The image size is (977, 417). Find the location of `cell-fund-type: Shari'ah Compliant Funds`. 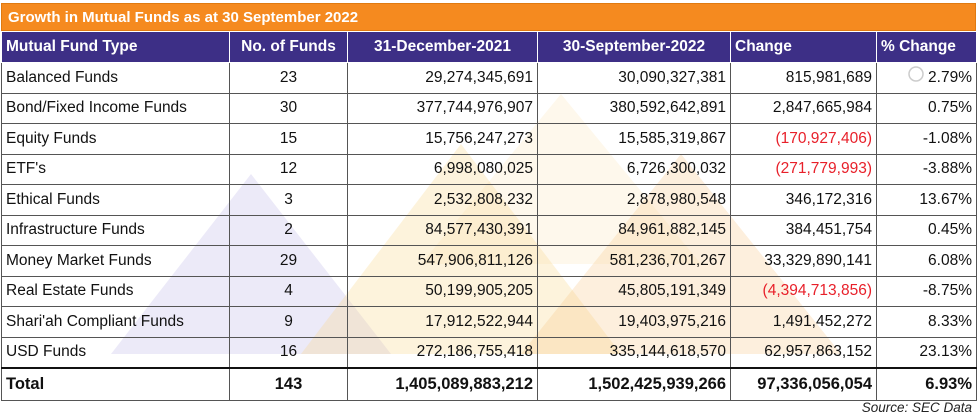

cell-fund-type: Shari'ah Compliant Funds is located at coordinates (115, 322).